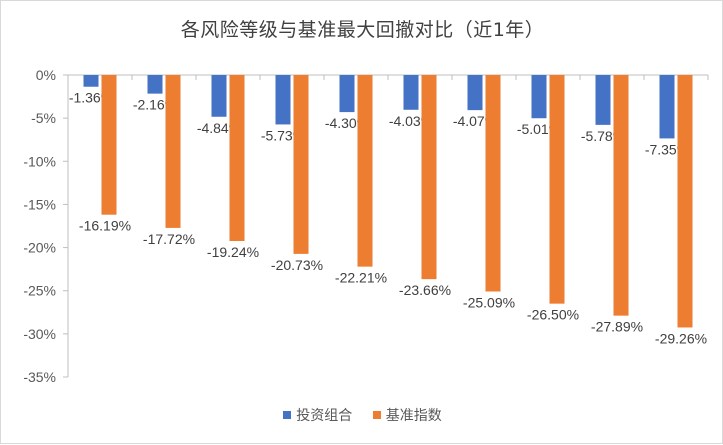 The image size is (723, 445). Describe the element at coordinates (39, 334) in the screenshot. I see `y-tick-label: -30%` at that location.